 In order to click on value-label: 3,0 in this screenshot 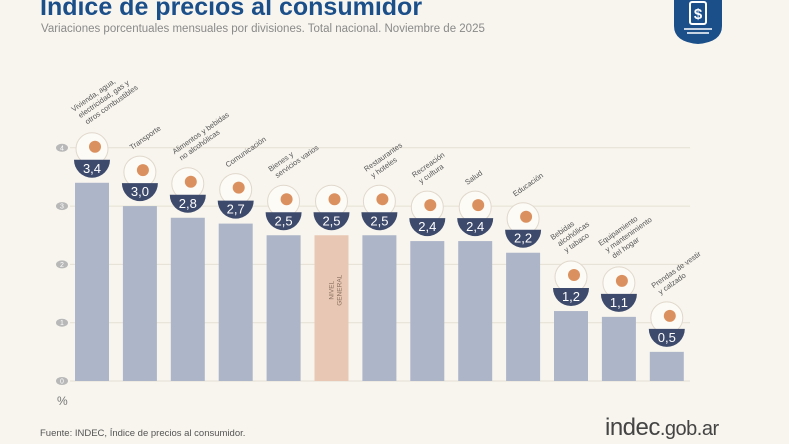, I will do `click(140, 191)`.